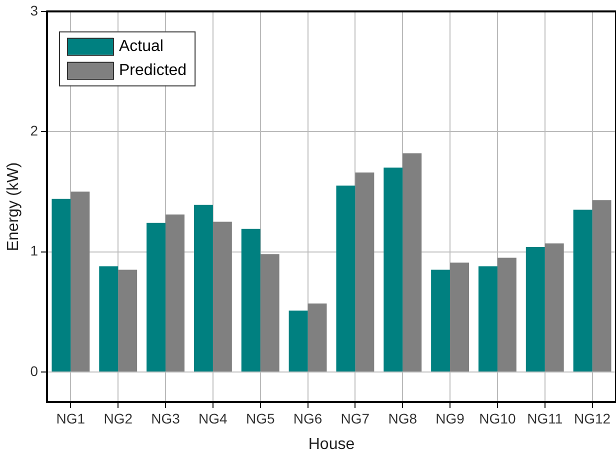 This screenshot has height=458, width=616. Describe the element at coordinates (34, 250) in the screenshot. I see `y-tick-label: 1` at that location.